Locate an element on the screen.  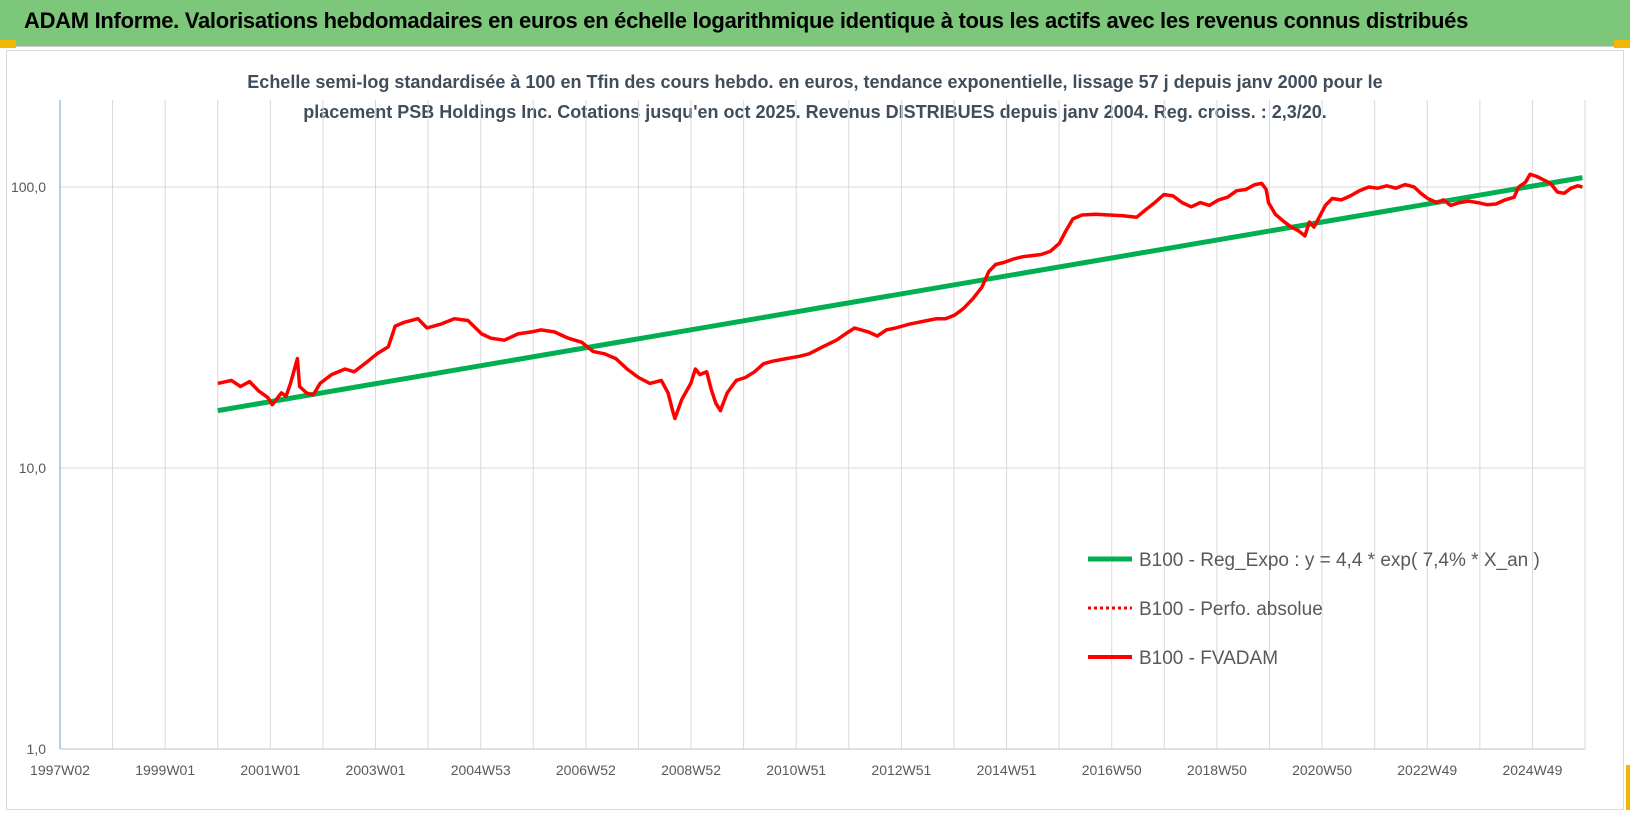
x-tick-label: 2001W01 is located at coordinates (270, 770).